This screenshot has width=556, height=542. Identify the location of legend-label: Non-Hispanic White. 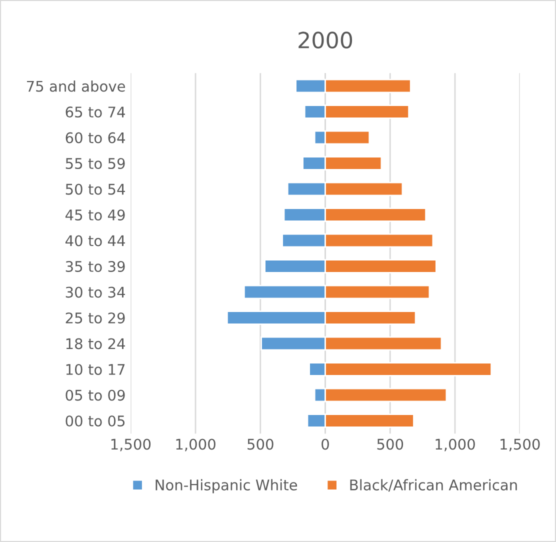
(227, 486).